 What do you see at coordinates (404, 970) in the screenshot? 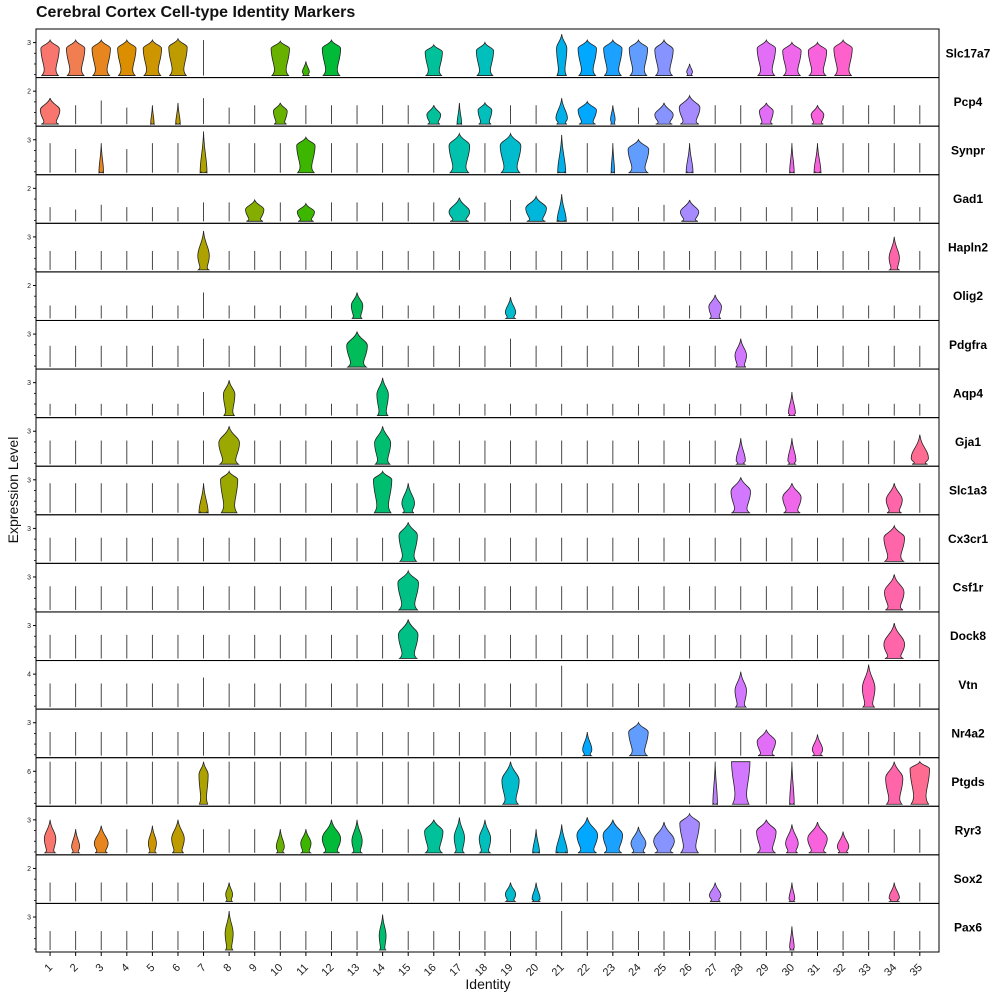
I see `x-tick-label-15: 15` at bounding box center [404, 970].